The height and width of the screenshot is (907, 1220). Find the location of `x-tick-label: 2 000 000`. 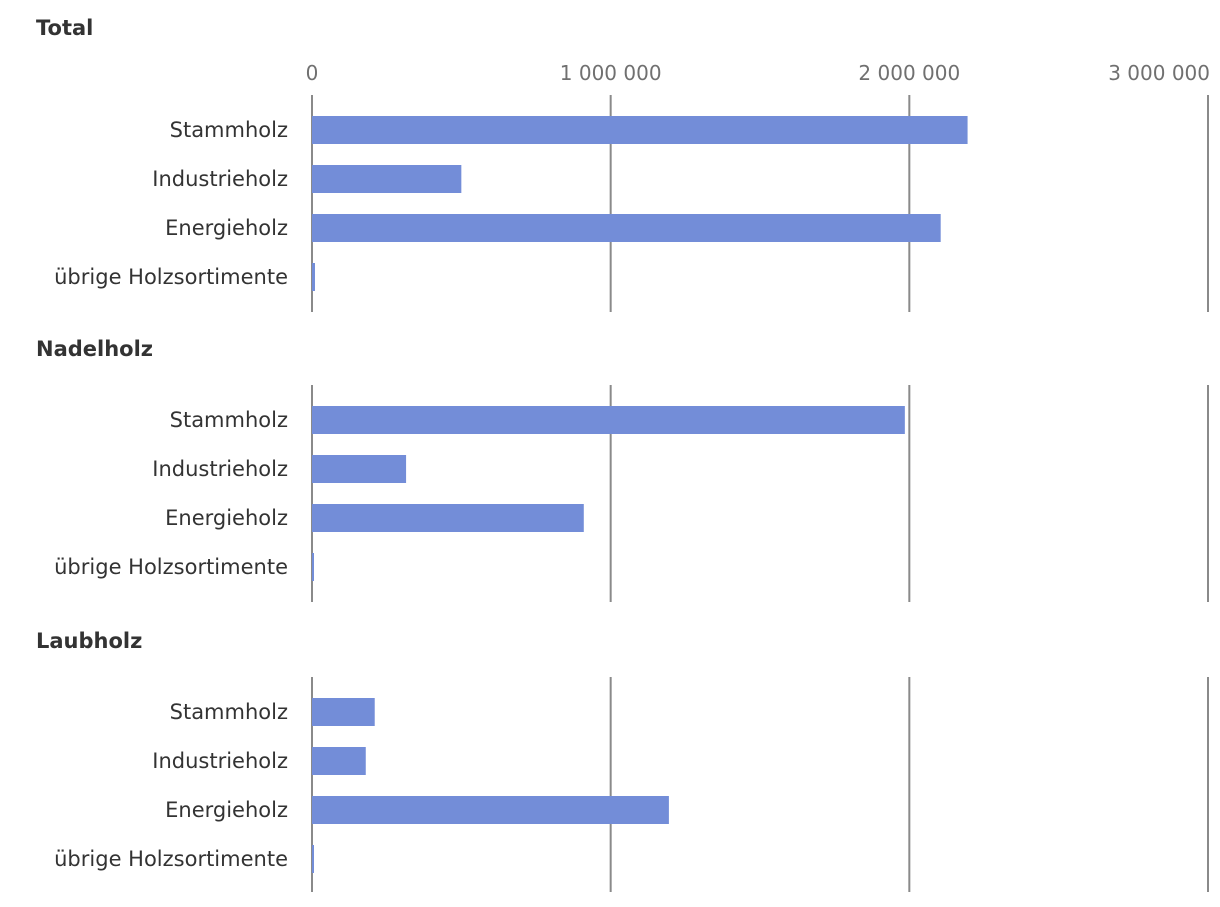

x-tick-label: 2 000 000 is located at coordinates (909, 73).